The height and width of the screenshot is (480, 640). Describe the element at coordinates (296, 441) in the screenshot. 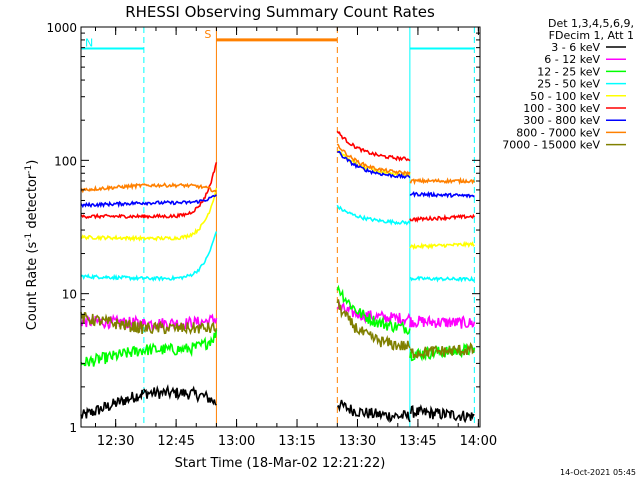

I see `x-tick-label: 13:15` at that location.